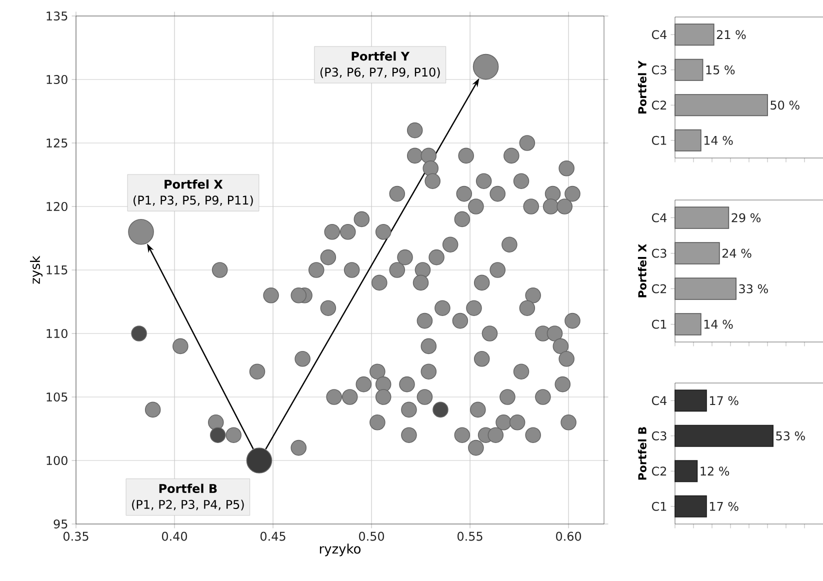  What do you see at coordinates (61, 524) in the screenshot?
I see `y-tick-label: 95` at bounding box center [61, 524].